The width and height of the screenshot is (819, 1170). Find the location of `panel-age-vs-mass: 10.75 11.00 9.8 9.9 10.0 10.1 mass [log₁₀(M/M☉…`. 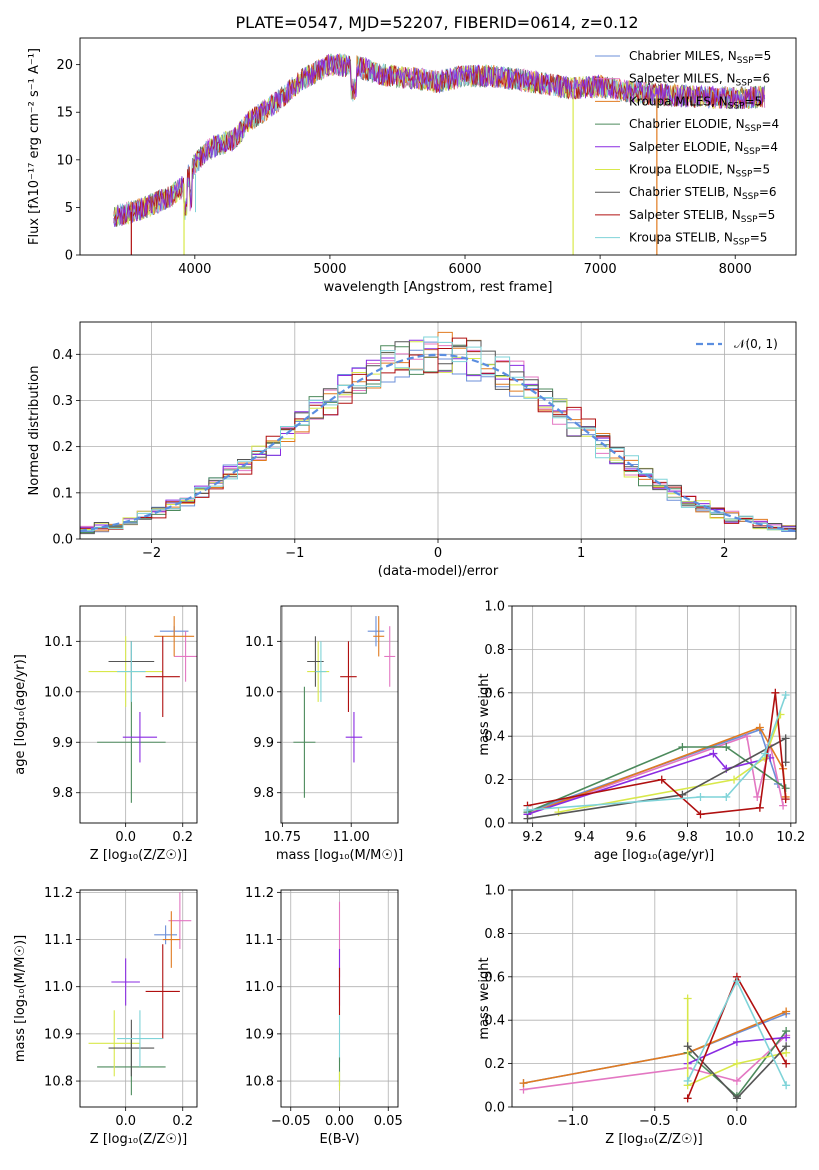

panel-age-vs-mass: 10.75 11.00 9.8 9.9 10.0 10.1 mass [log₁₀(M/M☉… is located at coordinates (324, 734).